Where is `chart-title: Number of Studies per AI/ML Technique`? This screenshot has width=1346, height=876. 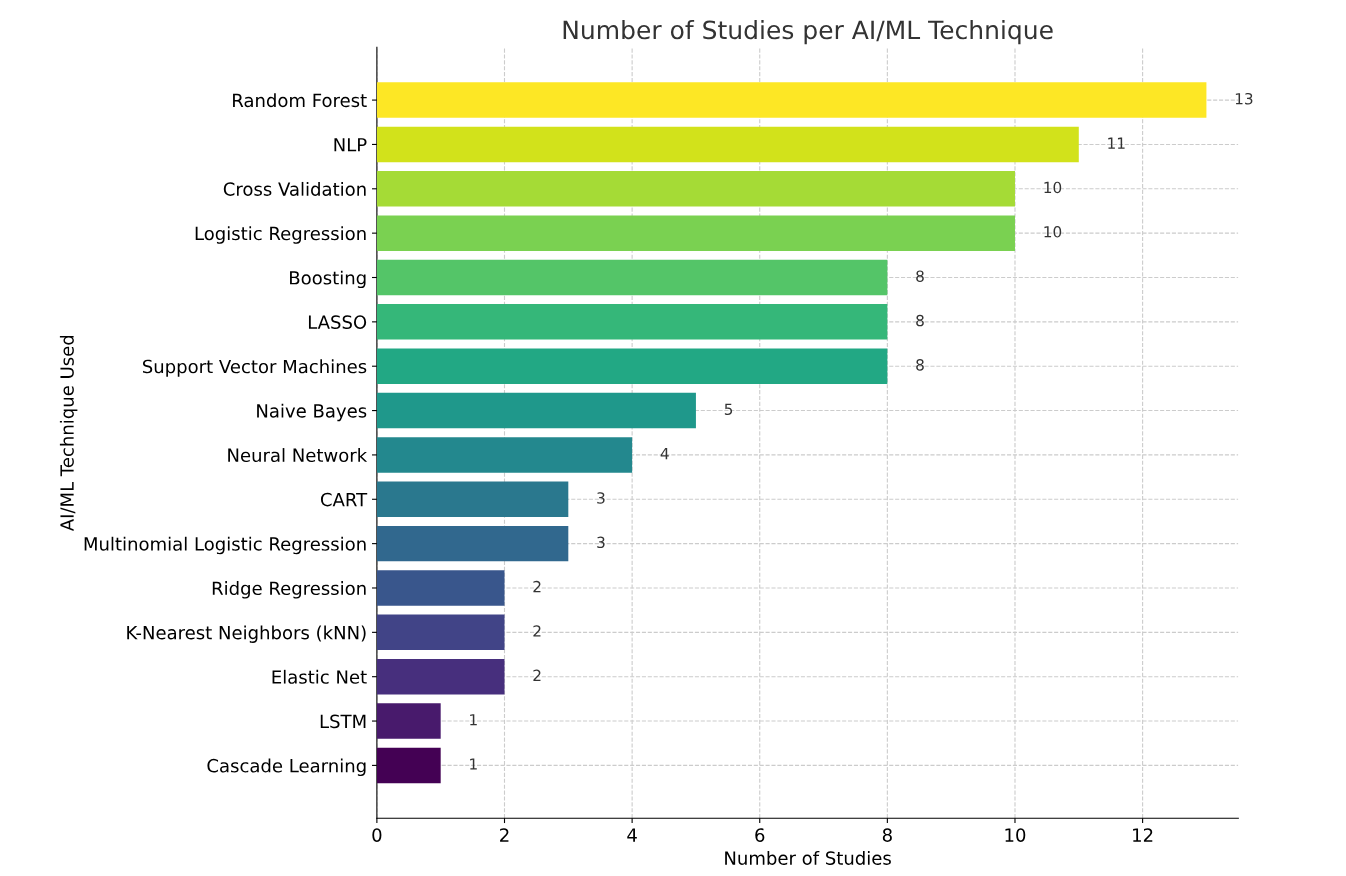
chart-title: Number of Studies per AI/ML Technique is located at coordinates (808, 32).